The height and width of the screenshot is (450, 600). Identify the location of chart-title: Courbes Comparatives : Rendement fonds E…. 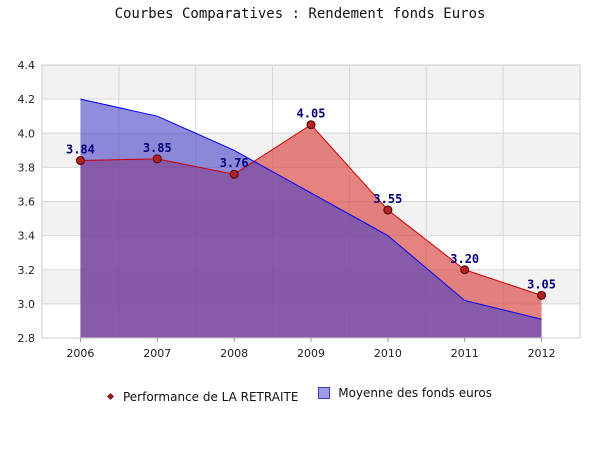
(300, 14).